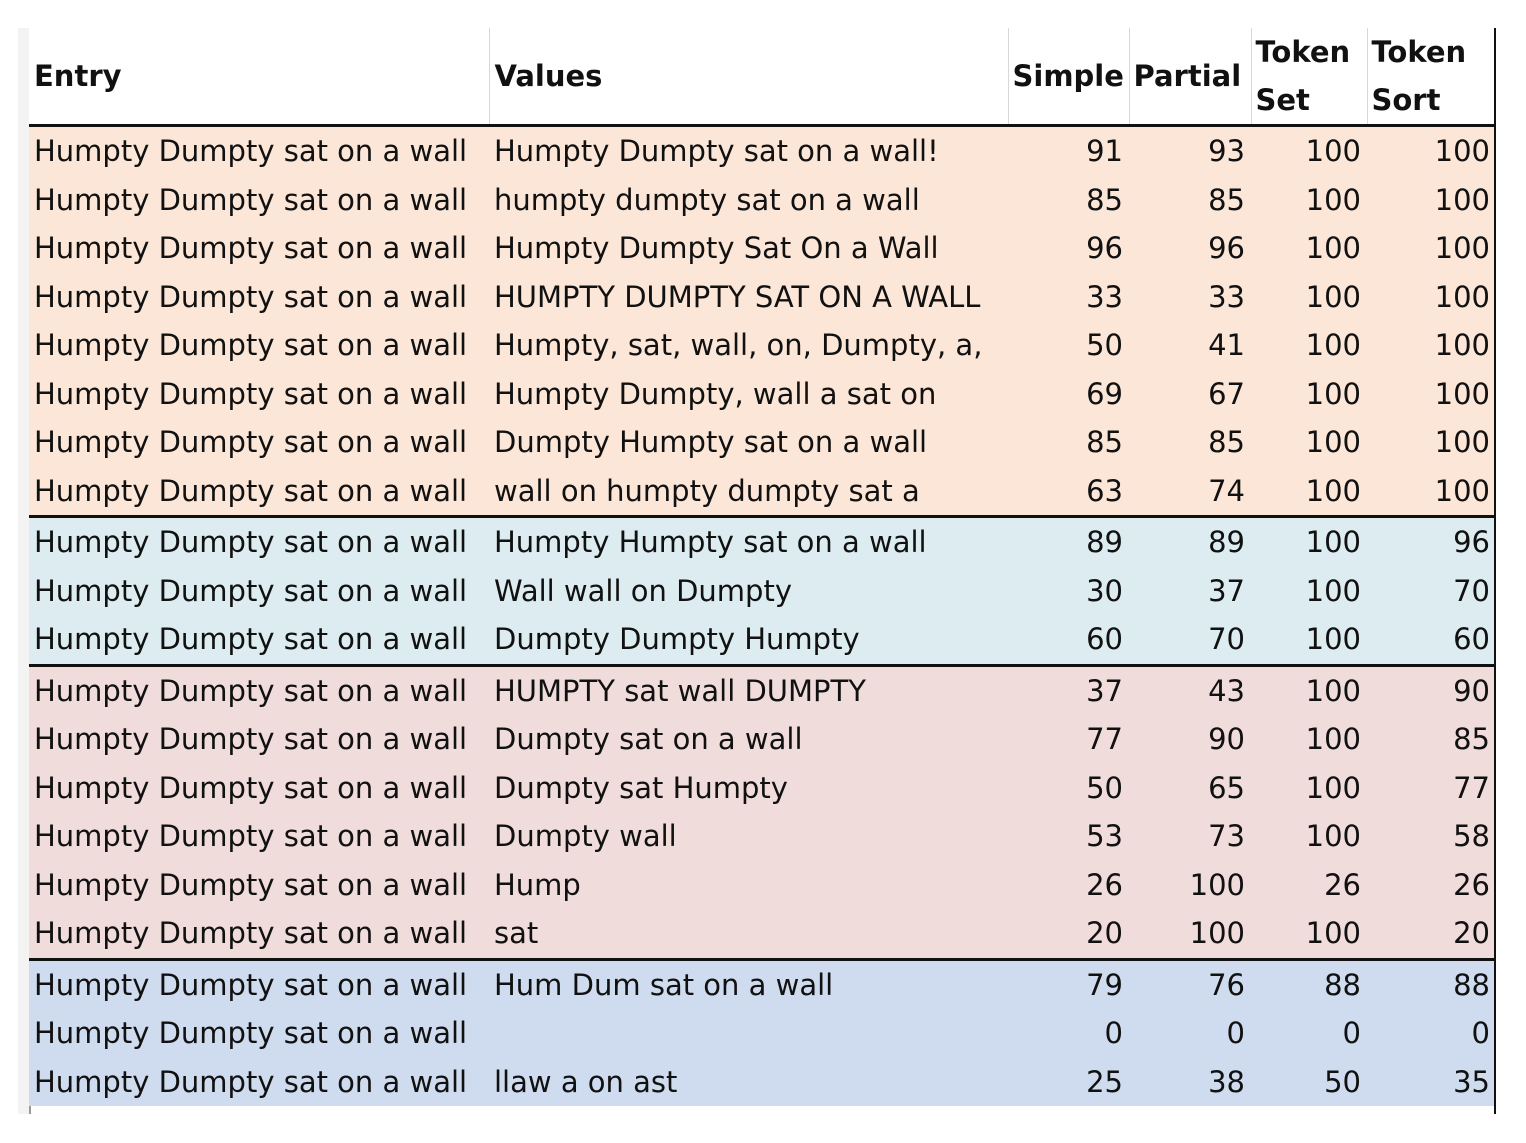 The width and height of the screenshot is (1526, 1143). I want to click on cell-partial: 33, so click(1190, 296).